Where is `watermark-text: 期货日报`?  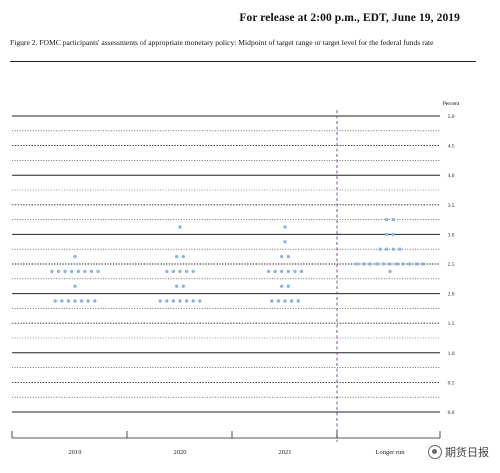 watermark-text: 期货日报 is located at coordinates (467, 452).